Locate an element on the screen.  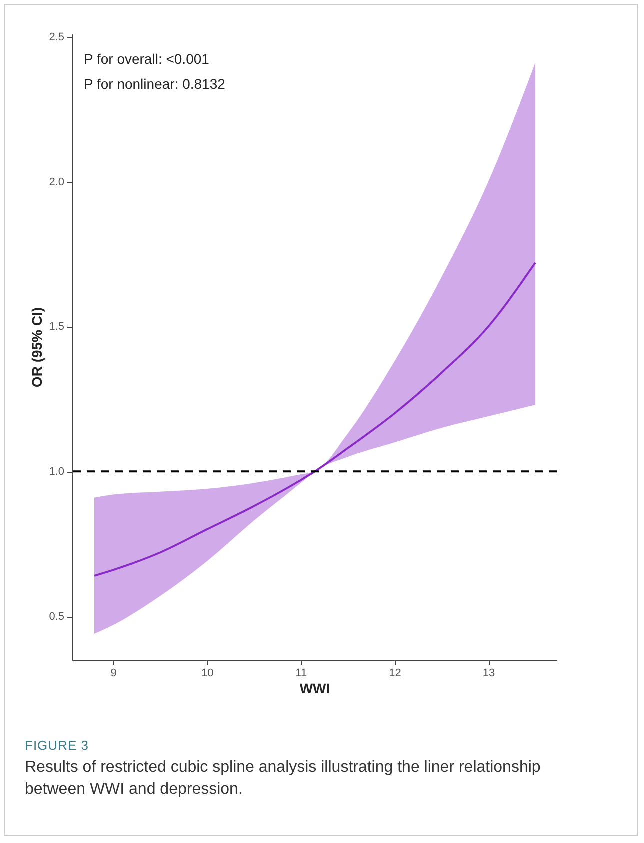
y-tick-label: 2.5 is located at coordinates (56, 37).